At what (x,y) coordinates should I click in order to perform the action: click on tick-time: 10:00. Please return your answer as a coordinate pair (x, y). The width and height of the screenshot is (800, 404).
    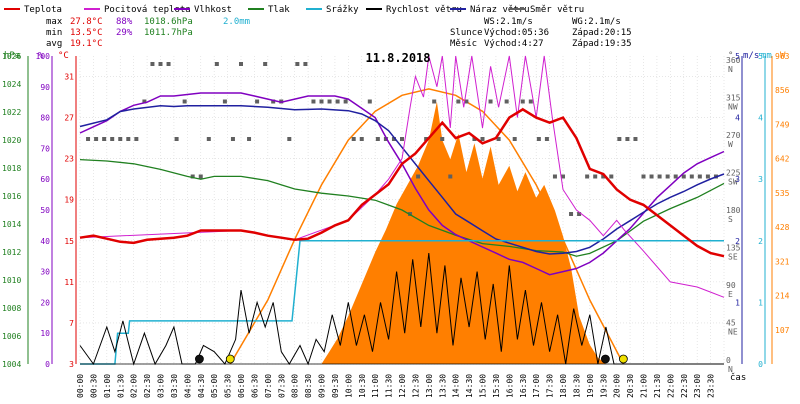
    Looking at the image, I should click on (348, 386).